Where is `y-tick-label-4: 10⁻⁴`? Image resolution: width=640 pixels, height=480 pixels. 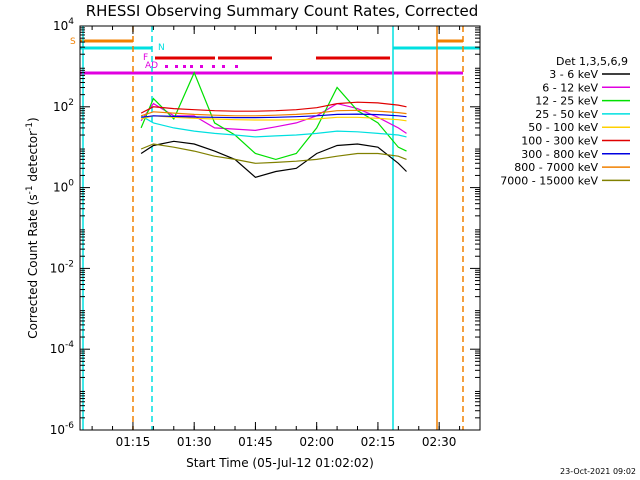
y-tick-label-4: 10⁻⁴ is located at coordinates (62, 348).